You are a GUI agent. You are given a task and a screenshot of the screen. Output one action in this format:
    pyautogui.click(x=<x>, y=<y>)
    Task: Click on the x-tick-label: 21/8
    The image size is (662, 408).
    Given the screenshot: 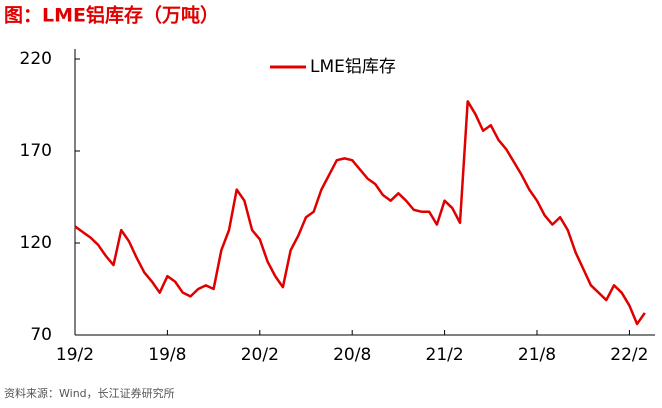 What is the action you would take?
    pyautogui.click(x=537, y=355)
    